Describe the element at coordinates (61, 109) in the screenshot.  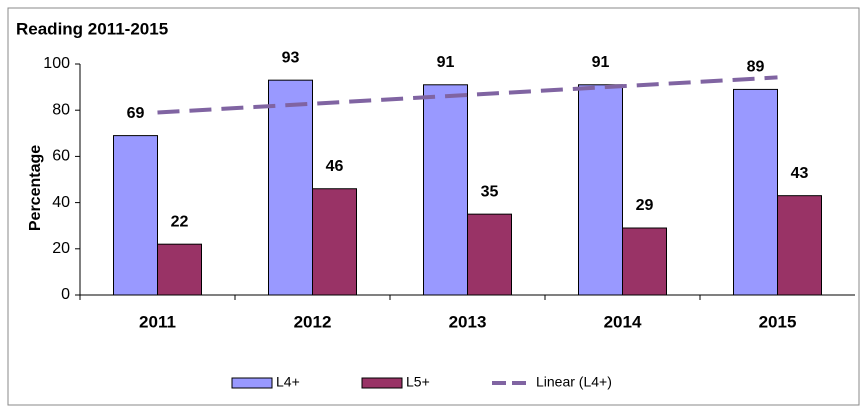
I see `y-tick-label: 80` at that location.